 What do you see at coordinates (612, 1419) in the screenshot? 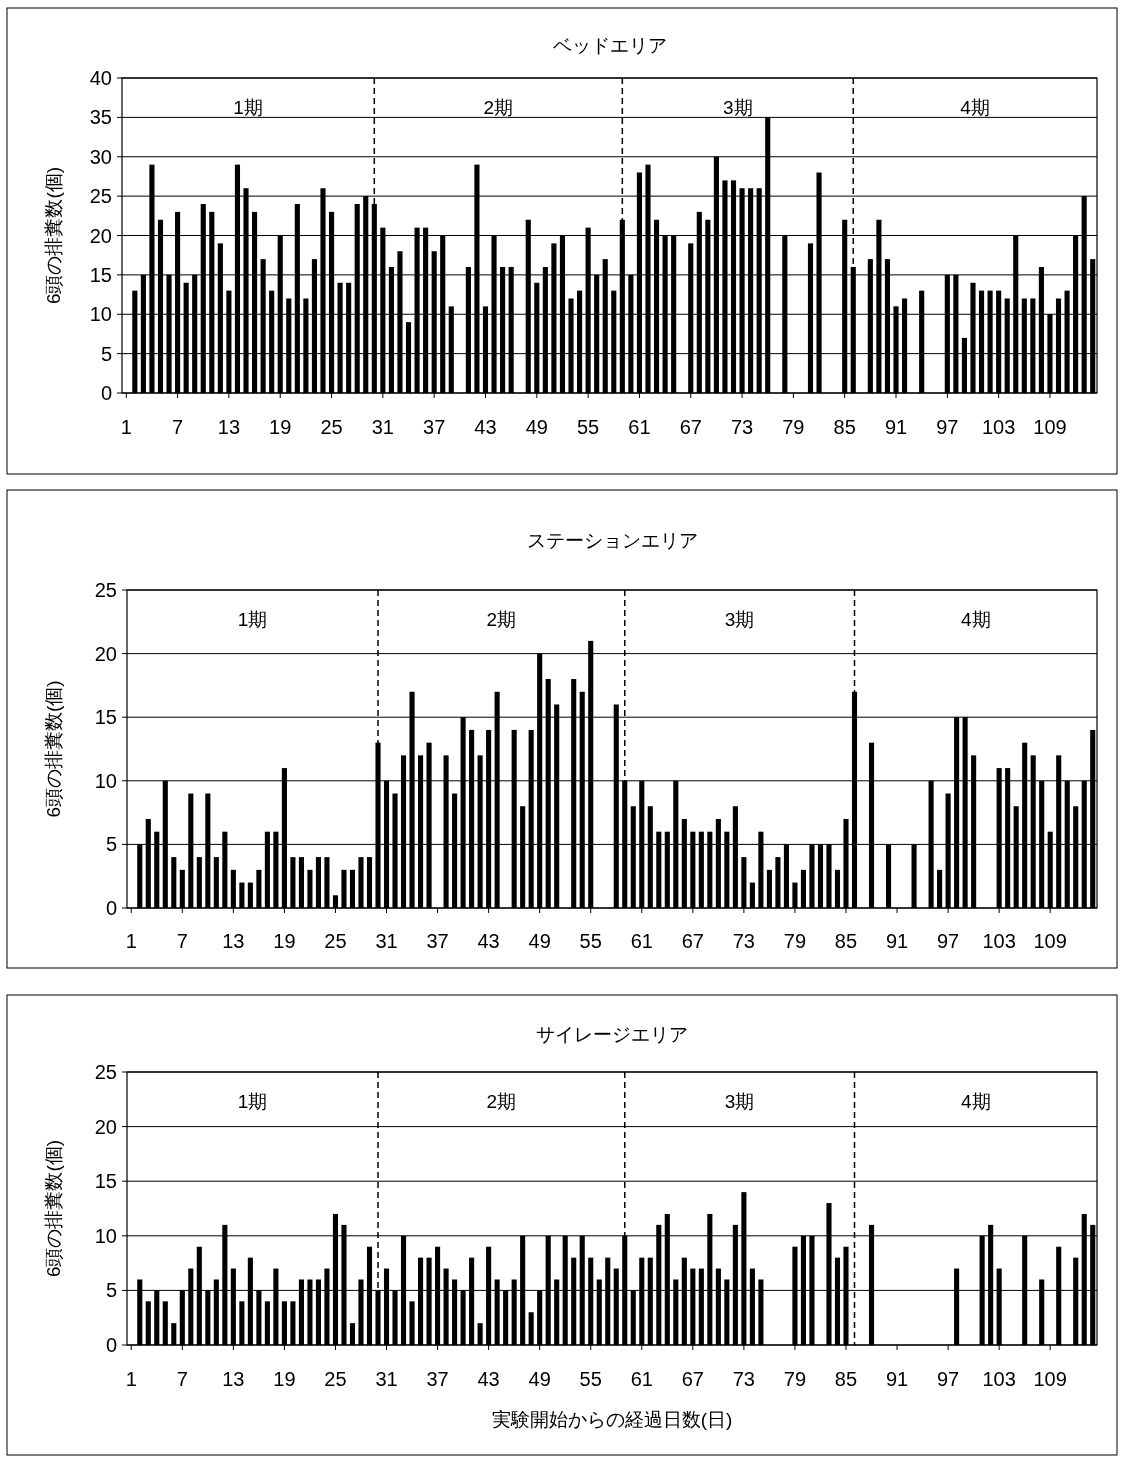
I see `x-axis-title: 実験開始からの経過日数(日)` at bounding box center [612, 1419].